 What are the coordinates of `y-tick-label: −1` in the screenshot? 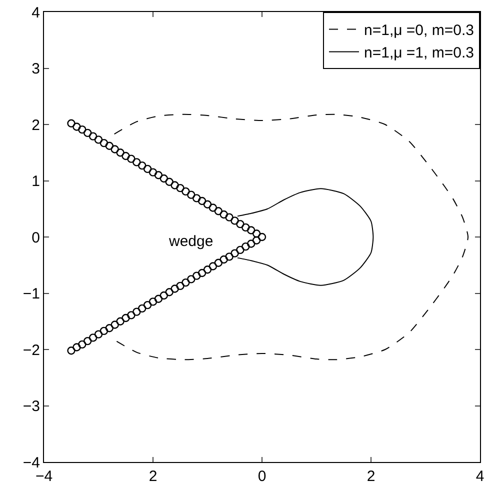 It's located at (31, 294).